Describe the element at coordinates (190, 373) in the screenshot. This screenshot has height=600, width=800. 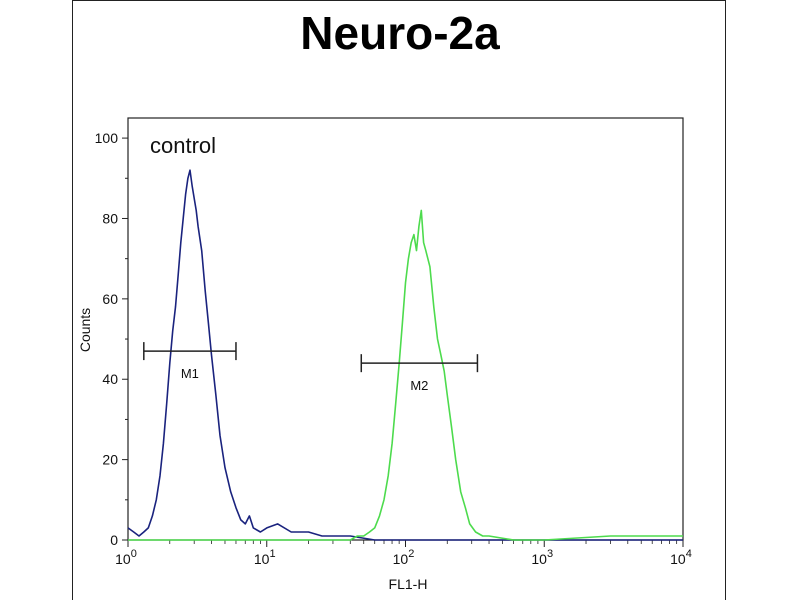
I see `marker-label-m1: M1` at that location.